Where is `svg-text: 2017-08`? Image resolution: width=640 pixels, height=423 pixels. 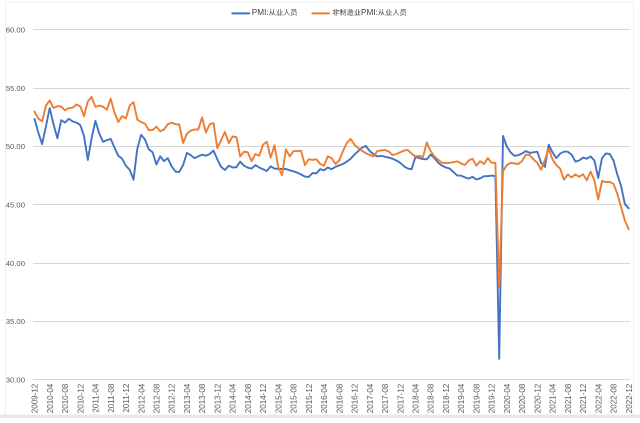 svg-text: 2017-08 is located at coordinates (385, 398).